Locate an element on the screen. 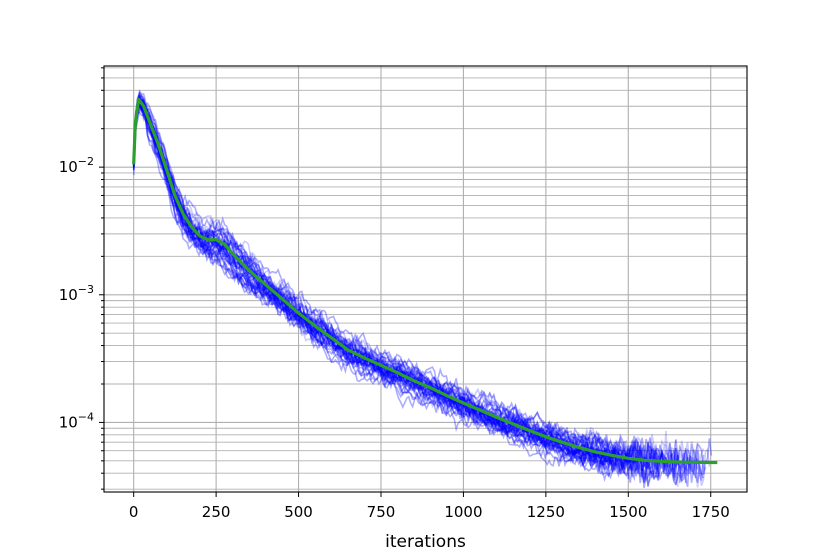  x-tick-label: 1000 is located at coordinates (463, 512).